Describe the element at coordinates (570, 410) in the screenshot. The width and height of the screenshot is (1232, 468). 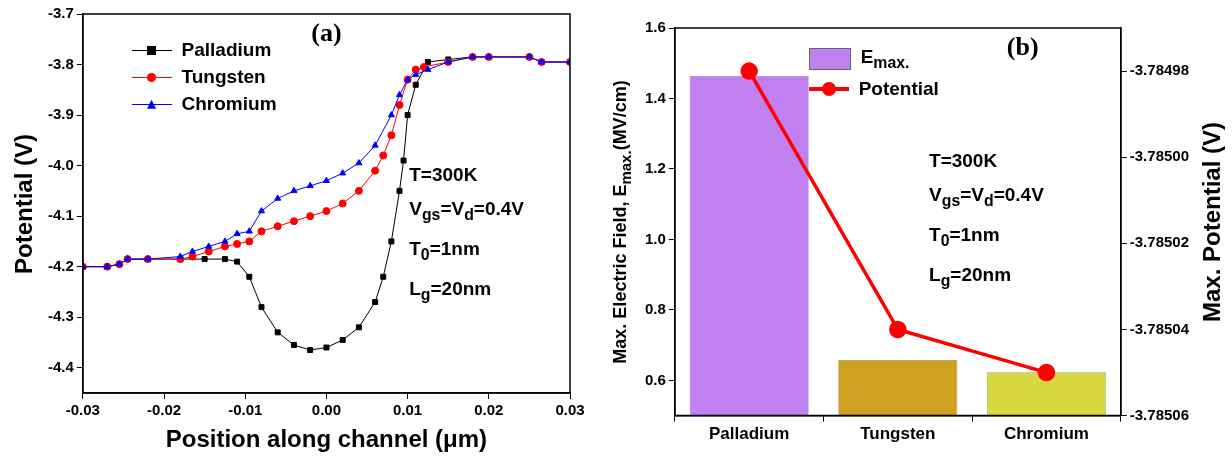
I see `x-tick-label: 0.03` at that location.